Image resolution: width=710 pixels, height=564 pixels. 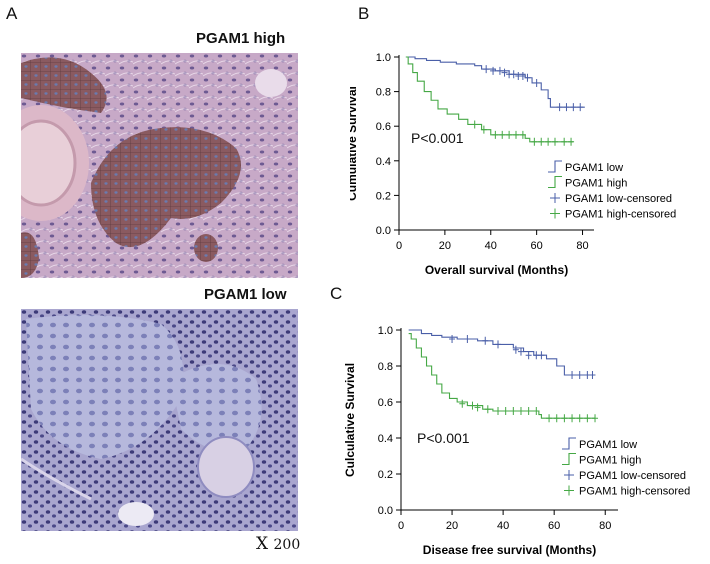 I want to click on chart-c-y-tick-label: 1.0, so click(x=385, y=331).